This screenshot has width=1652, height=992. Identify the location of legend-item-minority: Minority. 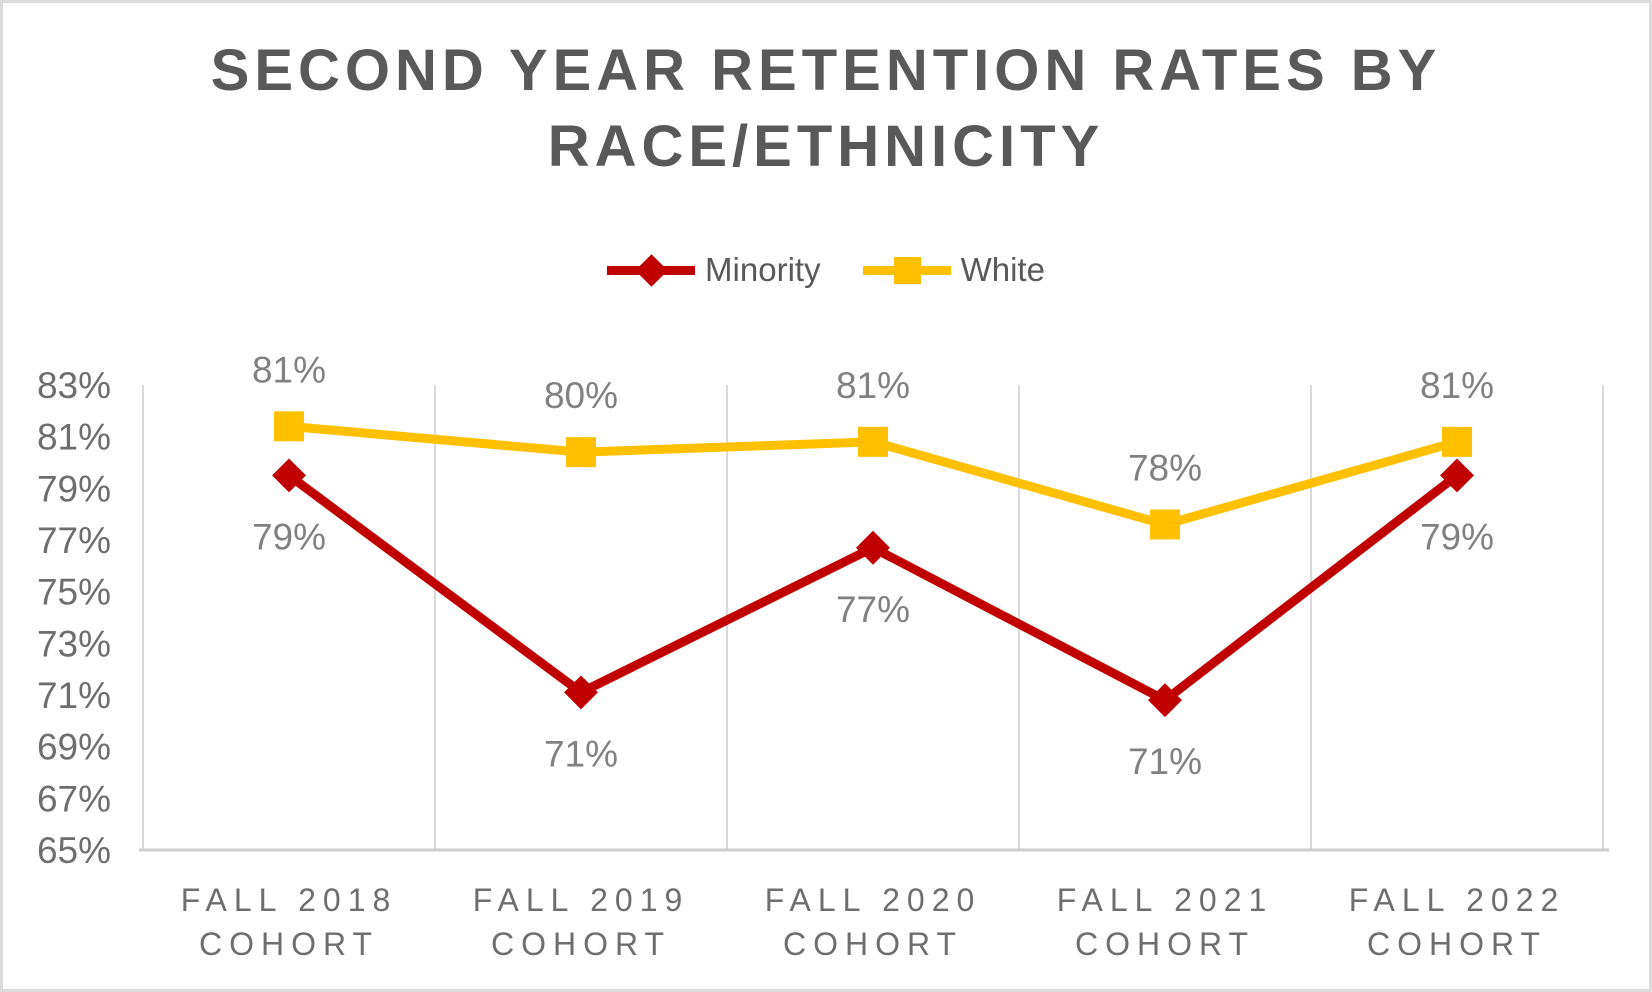
(714, 270).